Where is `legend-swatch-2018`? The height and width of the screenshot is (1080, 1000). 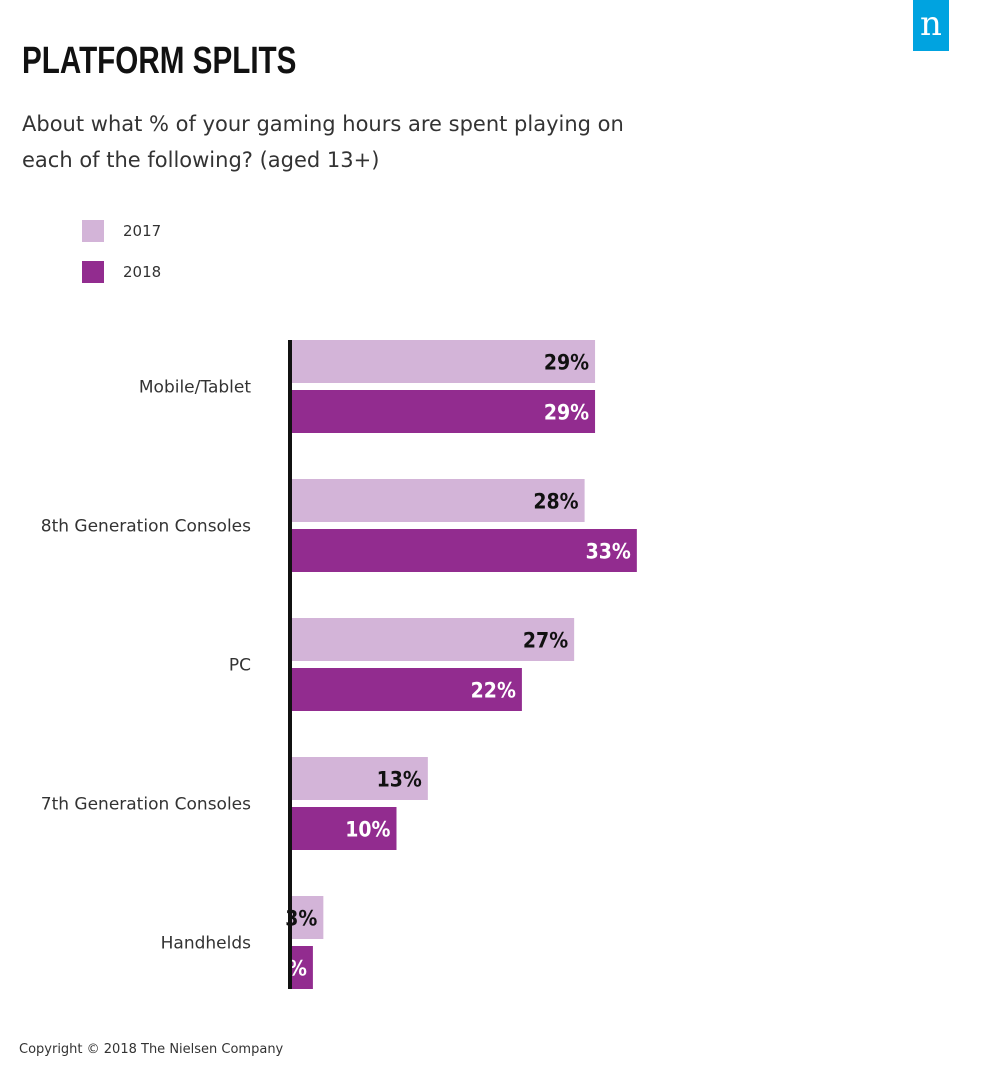 legend-swatch-2018 is located at coordinates (93, 272).